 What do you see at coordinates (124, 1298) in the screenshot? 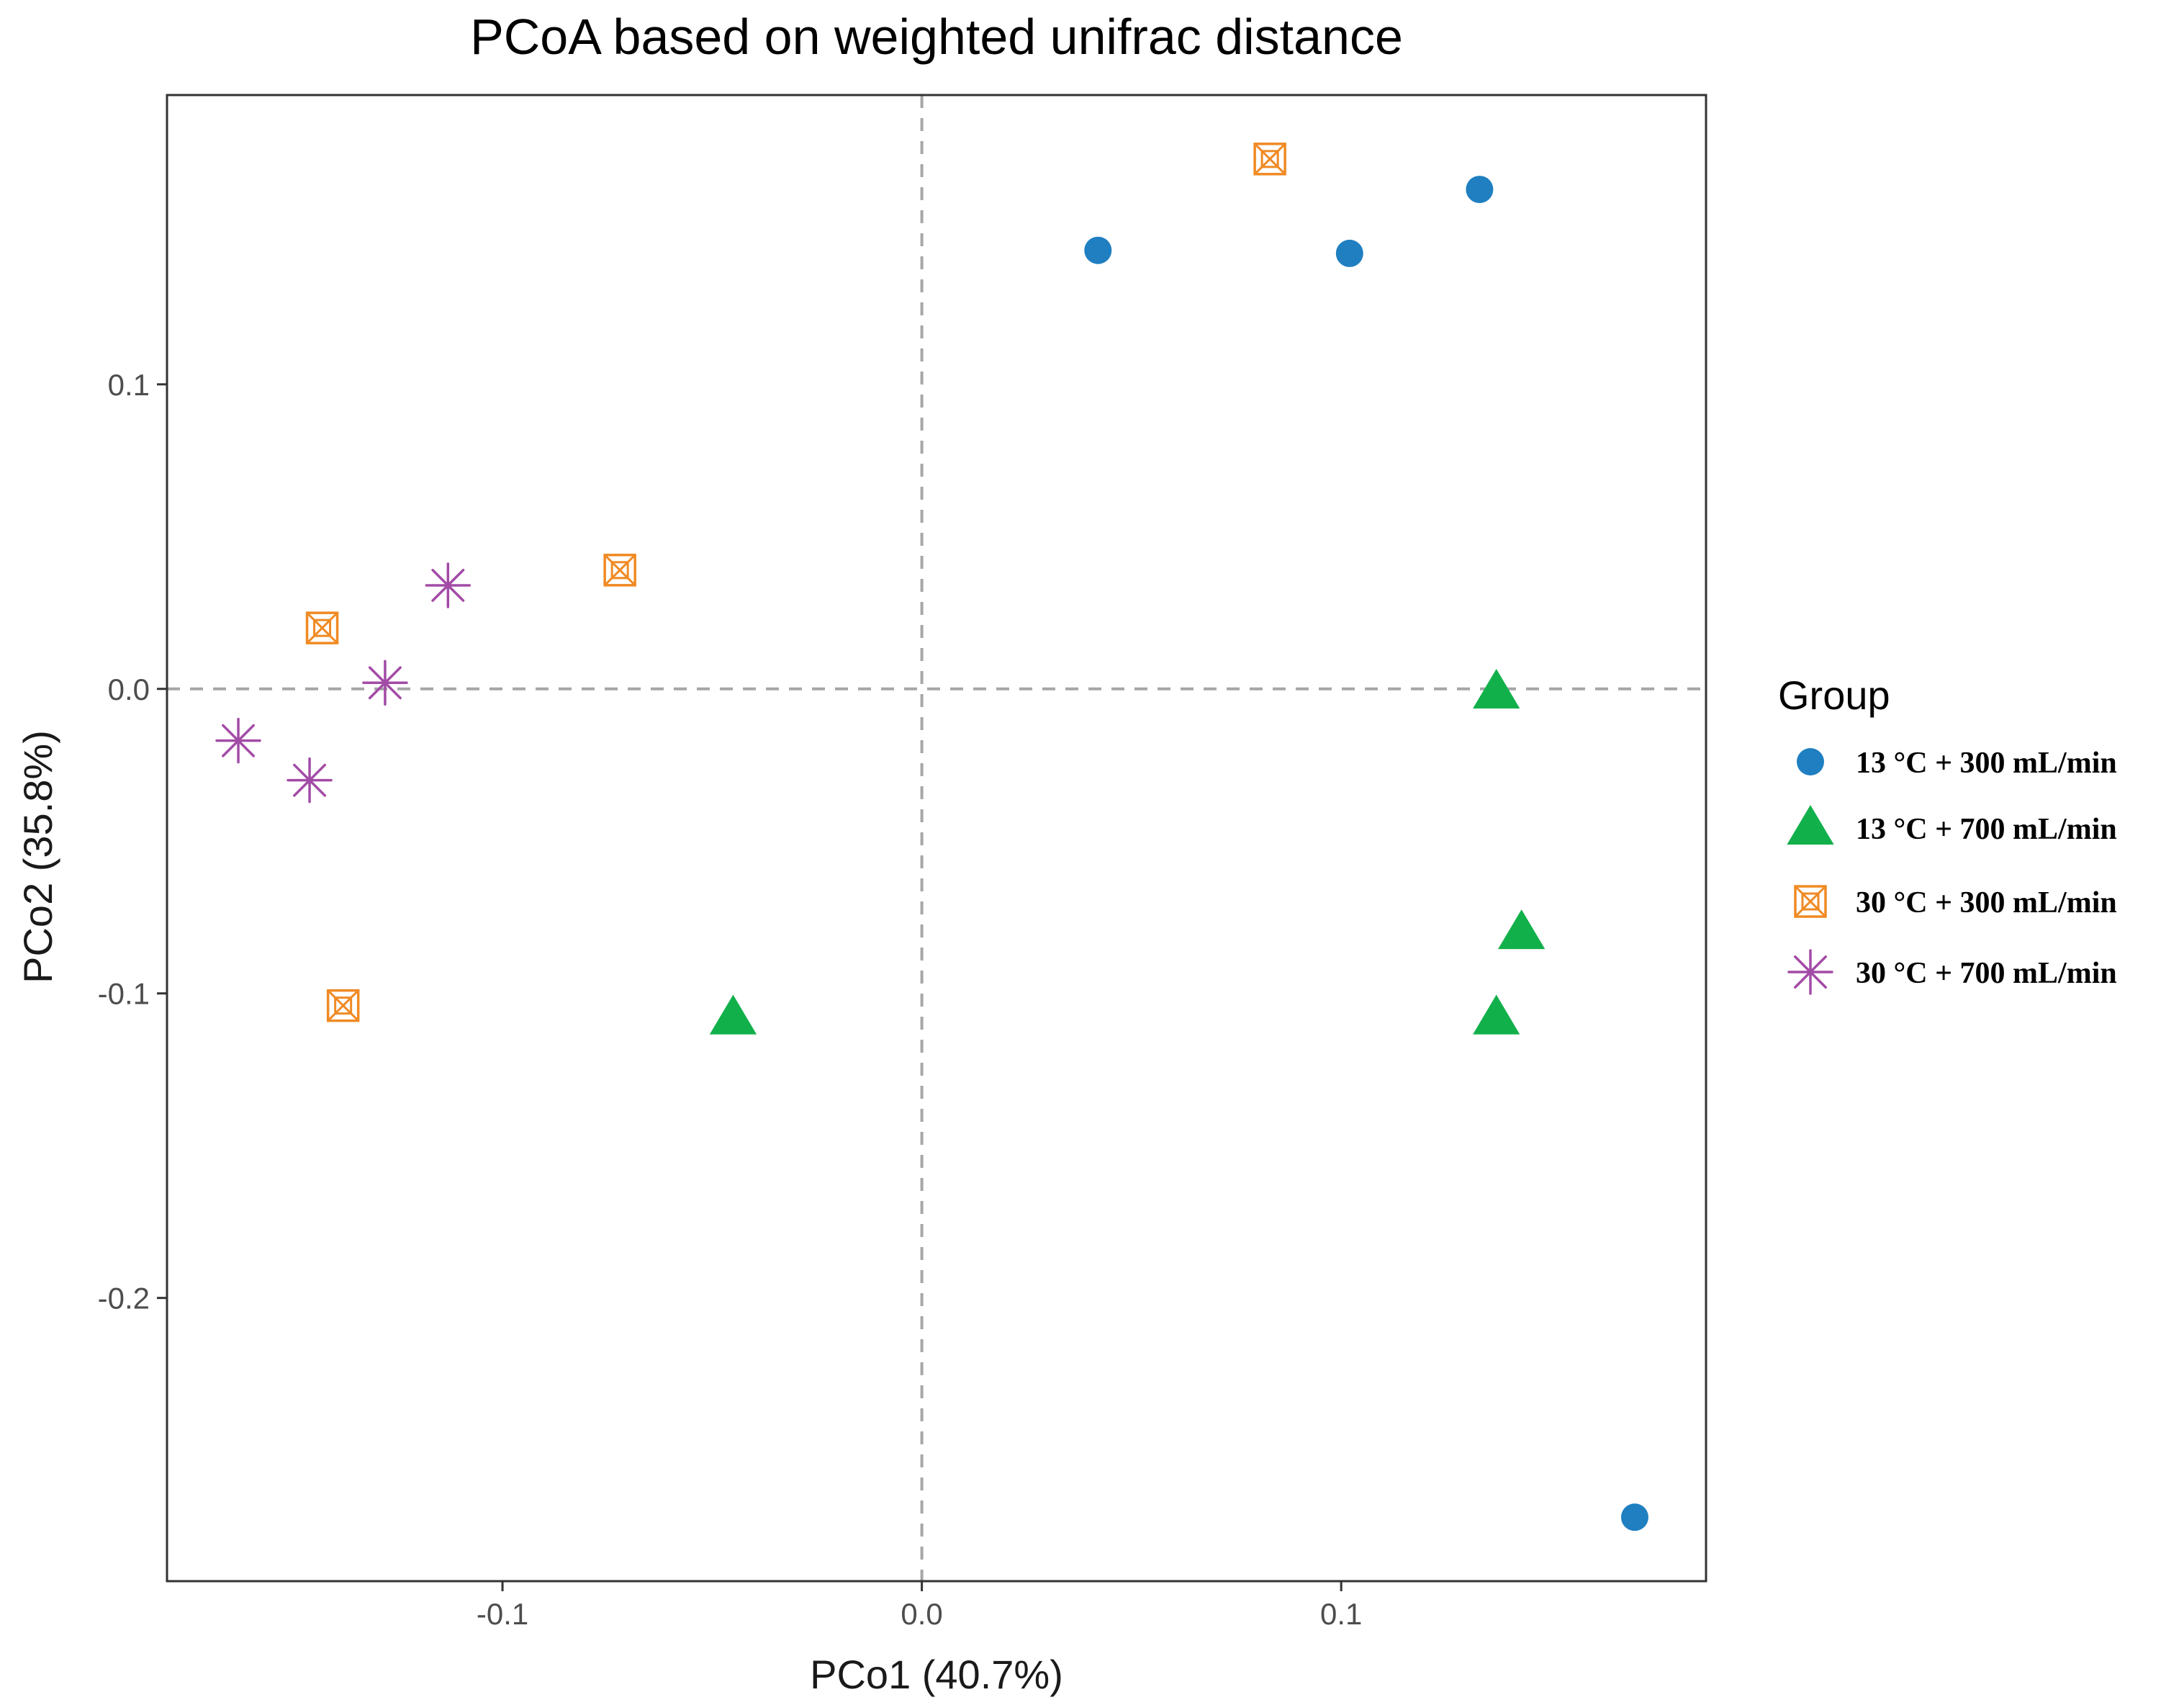
I see `y-tick-label: -0.2` at bounding box center [124, 1298].